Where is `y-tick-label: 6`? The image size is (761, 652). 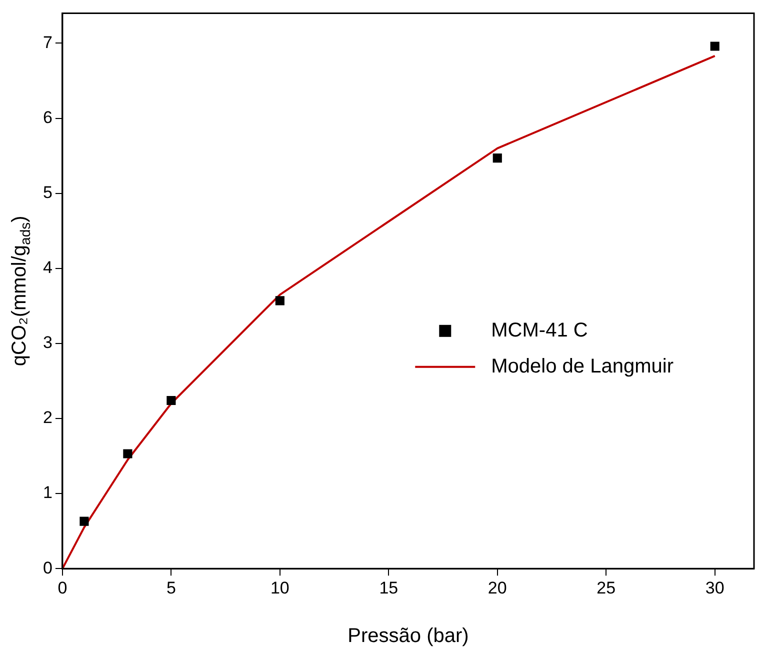
y-tick-label: 6 is located at coordinates (47, 117).